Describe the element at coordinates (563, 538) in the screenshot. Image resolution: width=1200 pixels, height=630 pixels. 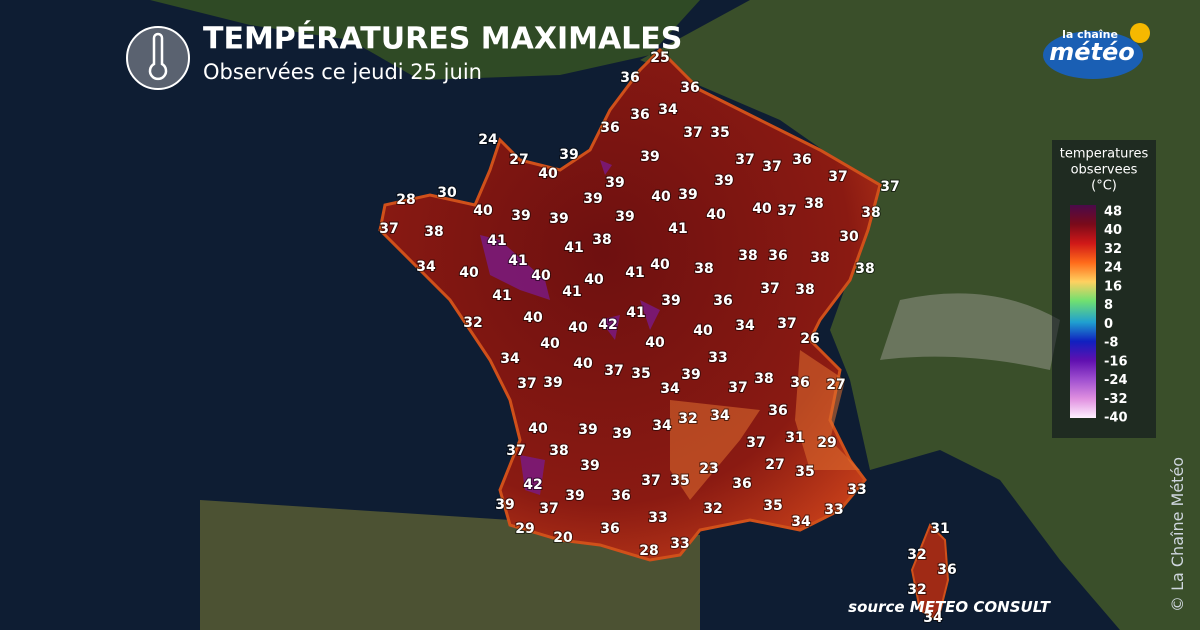
I see `station-temp: 20` at that location.